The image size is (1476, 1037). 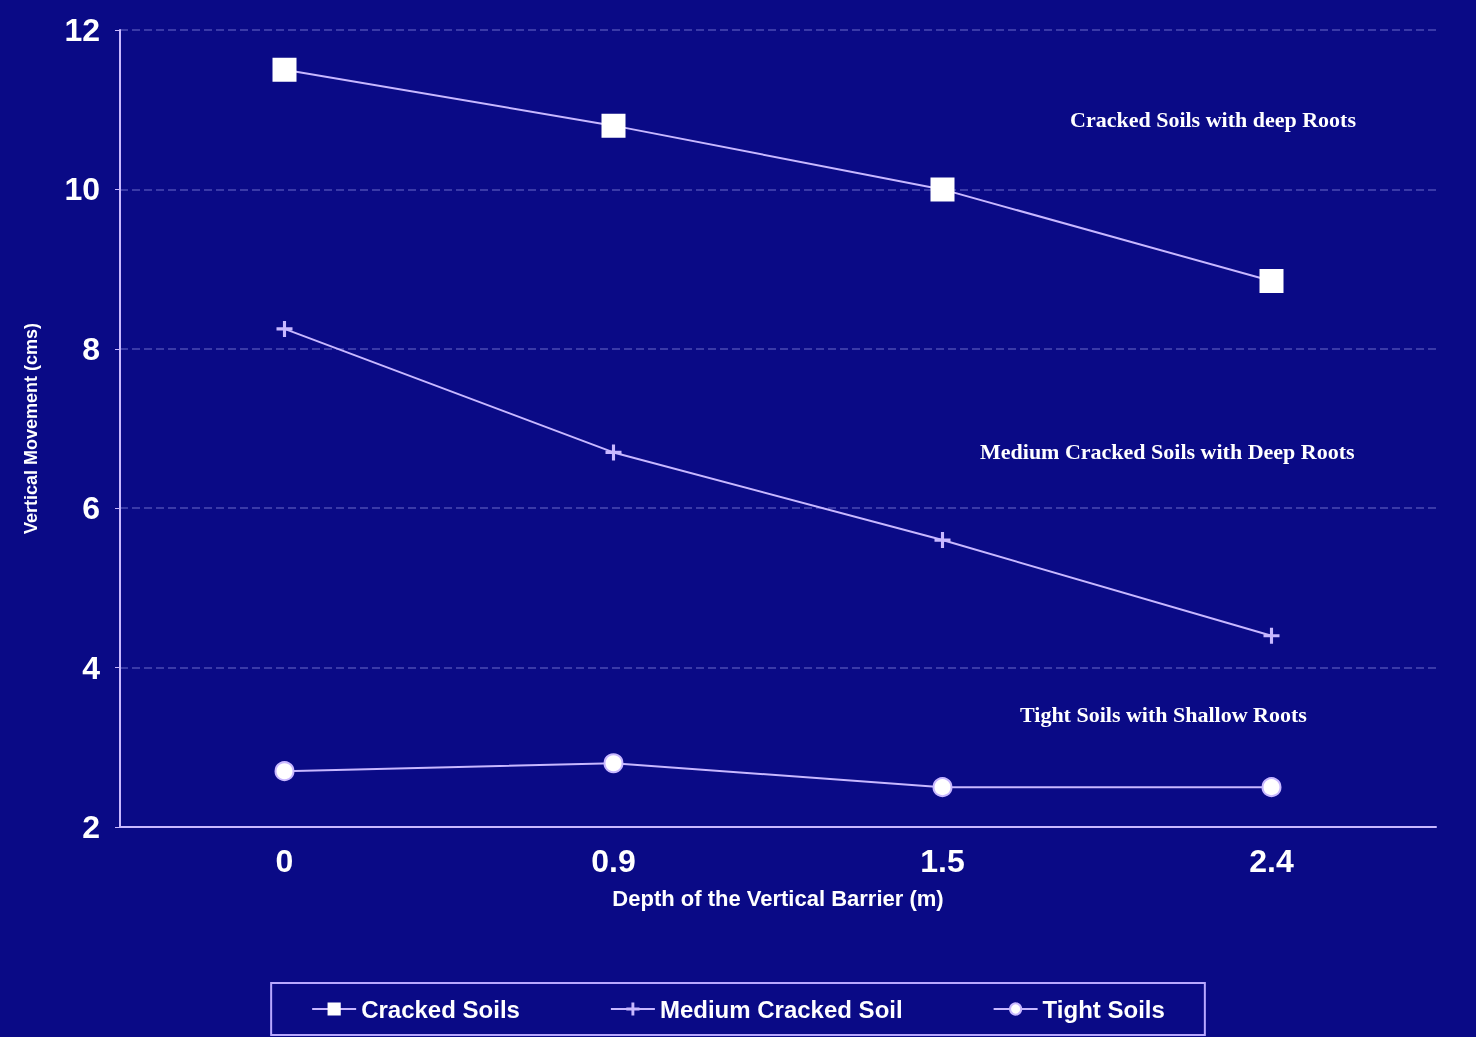 What do you see at coordinates (942, 861) in the screenshot?
I see `x-tick-label: 1.5` at bounding box center [942, 861].